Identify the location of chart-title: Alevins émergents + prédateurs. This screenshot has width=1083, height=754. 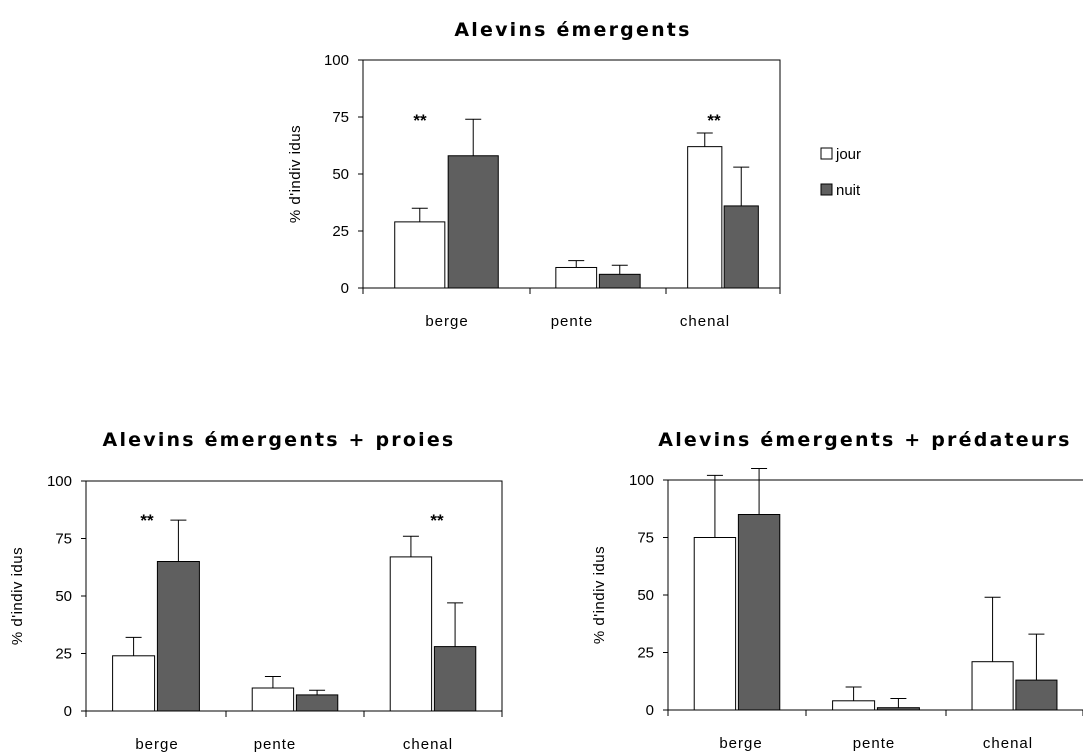
(864, 440).